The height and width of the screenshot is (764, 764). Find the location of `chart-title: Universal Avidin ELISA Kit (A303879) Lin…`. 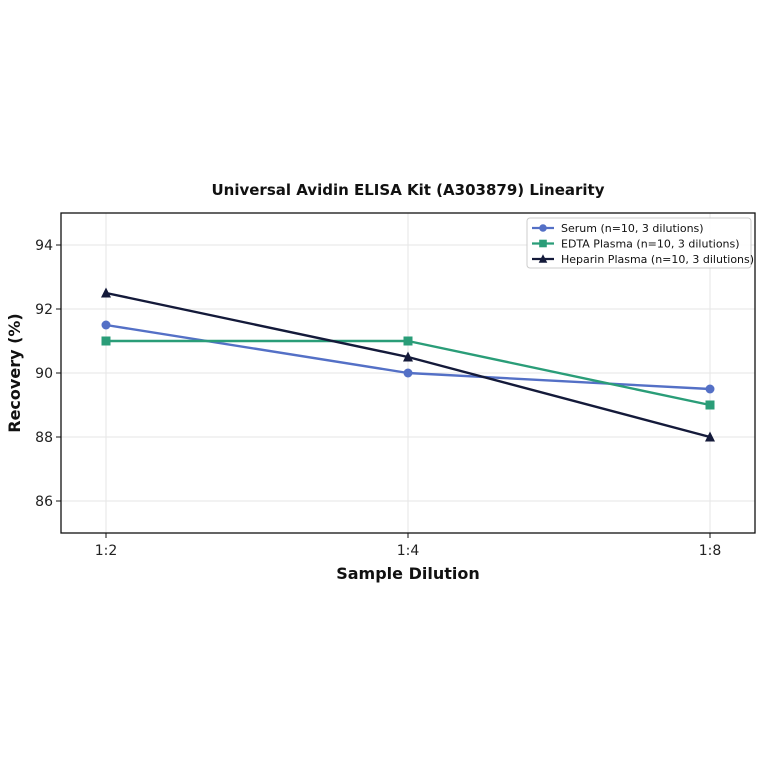

chart-title: Universal Avidin ELISA Kit (A303879) Lin… is located at coordinates (407, 190).